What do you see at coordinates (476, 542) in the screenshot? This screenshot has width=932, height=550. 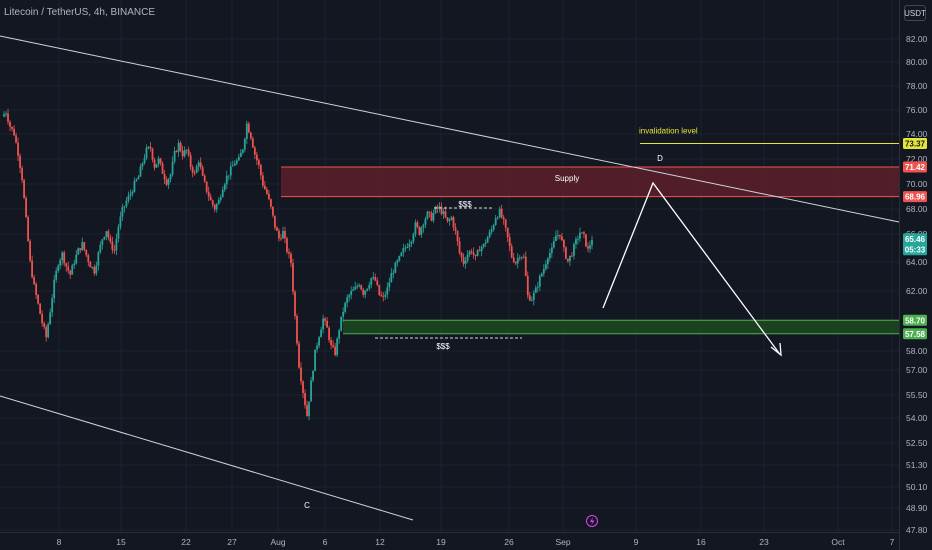 I see `time-axis: 8 15 22 27 Aug 6 12 19 26 Sep 9 16 23 Oct 7` at bounding box center [476, 542].